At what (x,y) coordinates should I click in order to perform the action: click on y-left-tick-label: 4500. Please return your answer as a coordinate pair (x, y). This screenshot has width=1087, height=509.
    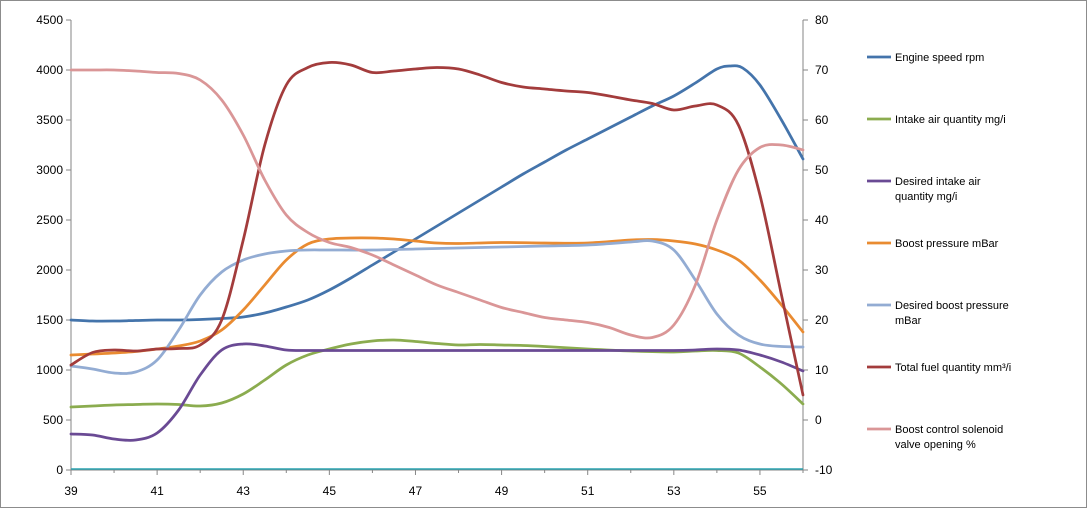
    Looking at the image, I should click on (49, 20).